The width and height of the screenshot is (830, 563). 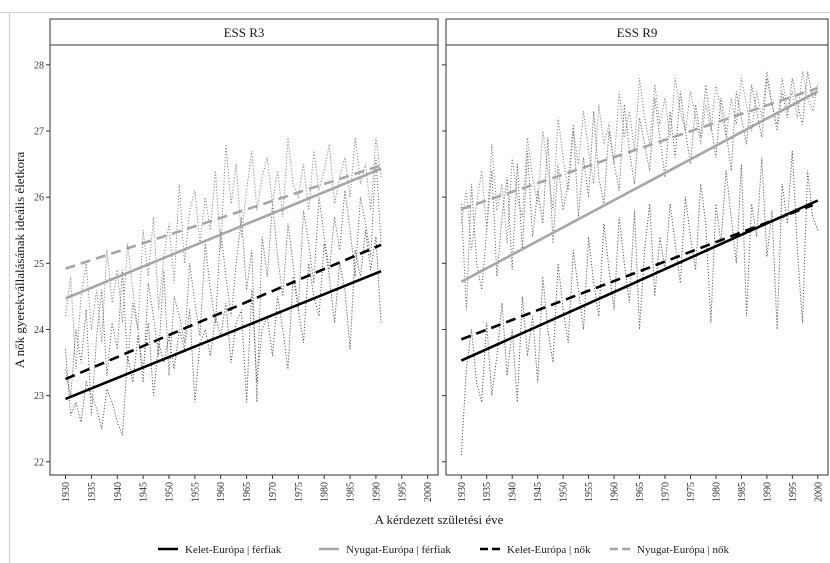 I want to click on y-tick-label: 26, so click(x=39, y=198).